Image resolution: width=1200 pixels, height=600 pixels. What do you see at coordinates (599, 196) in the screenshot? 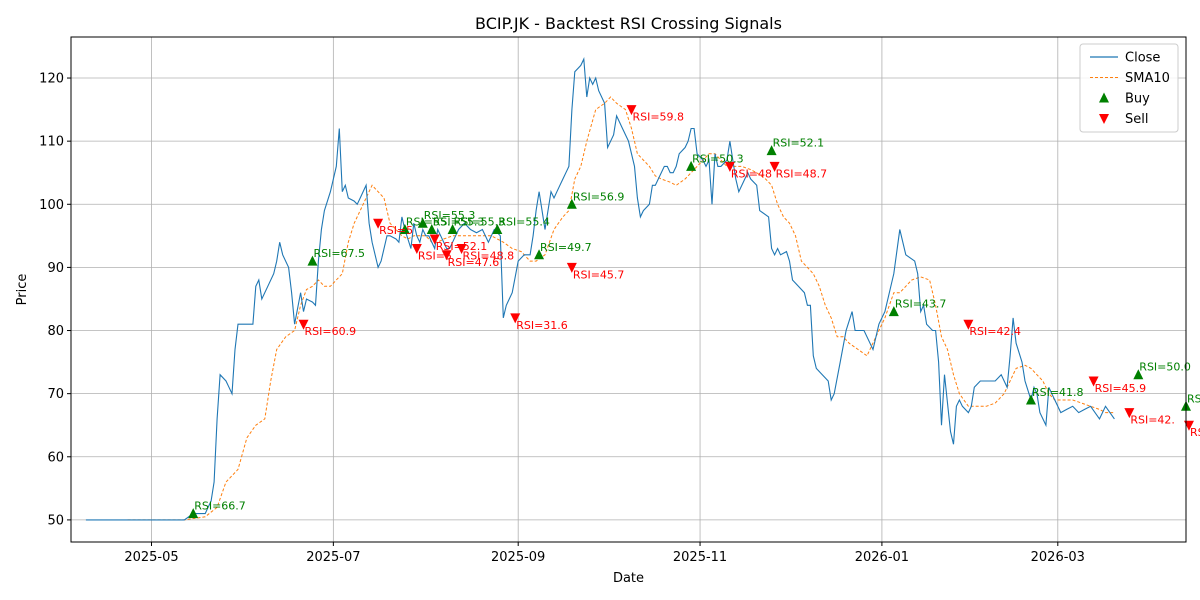
I see `buy-annotation: RSI=56.9` at bounding box center [599, 196].